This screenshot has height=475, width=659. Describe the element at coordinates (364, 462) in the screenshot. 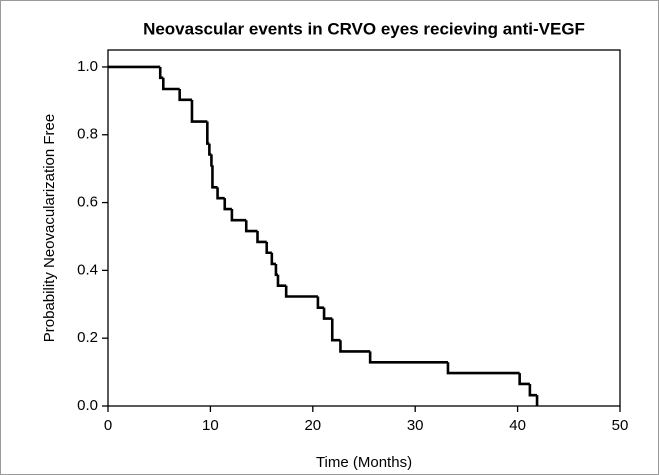

I see `x-axis-label: Time (Months)` at that location.